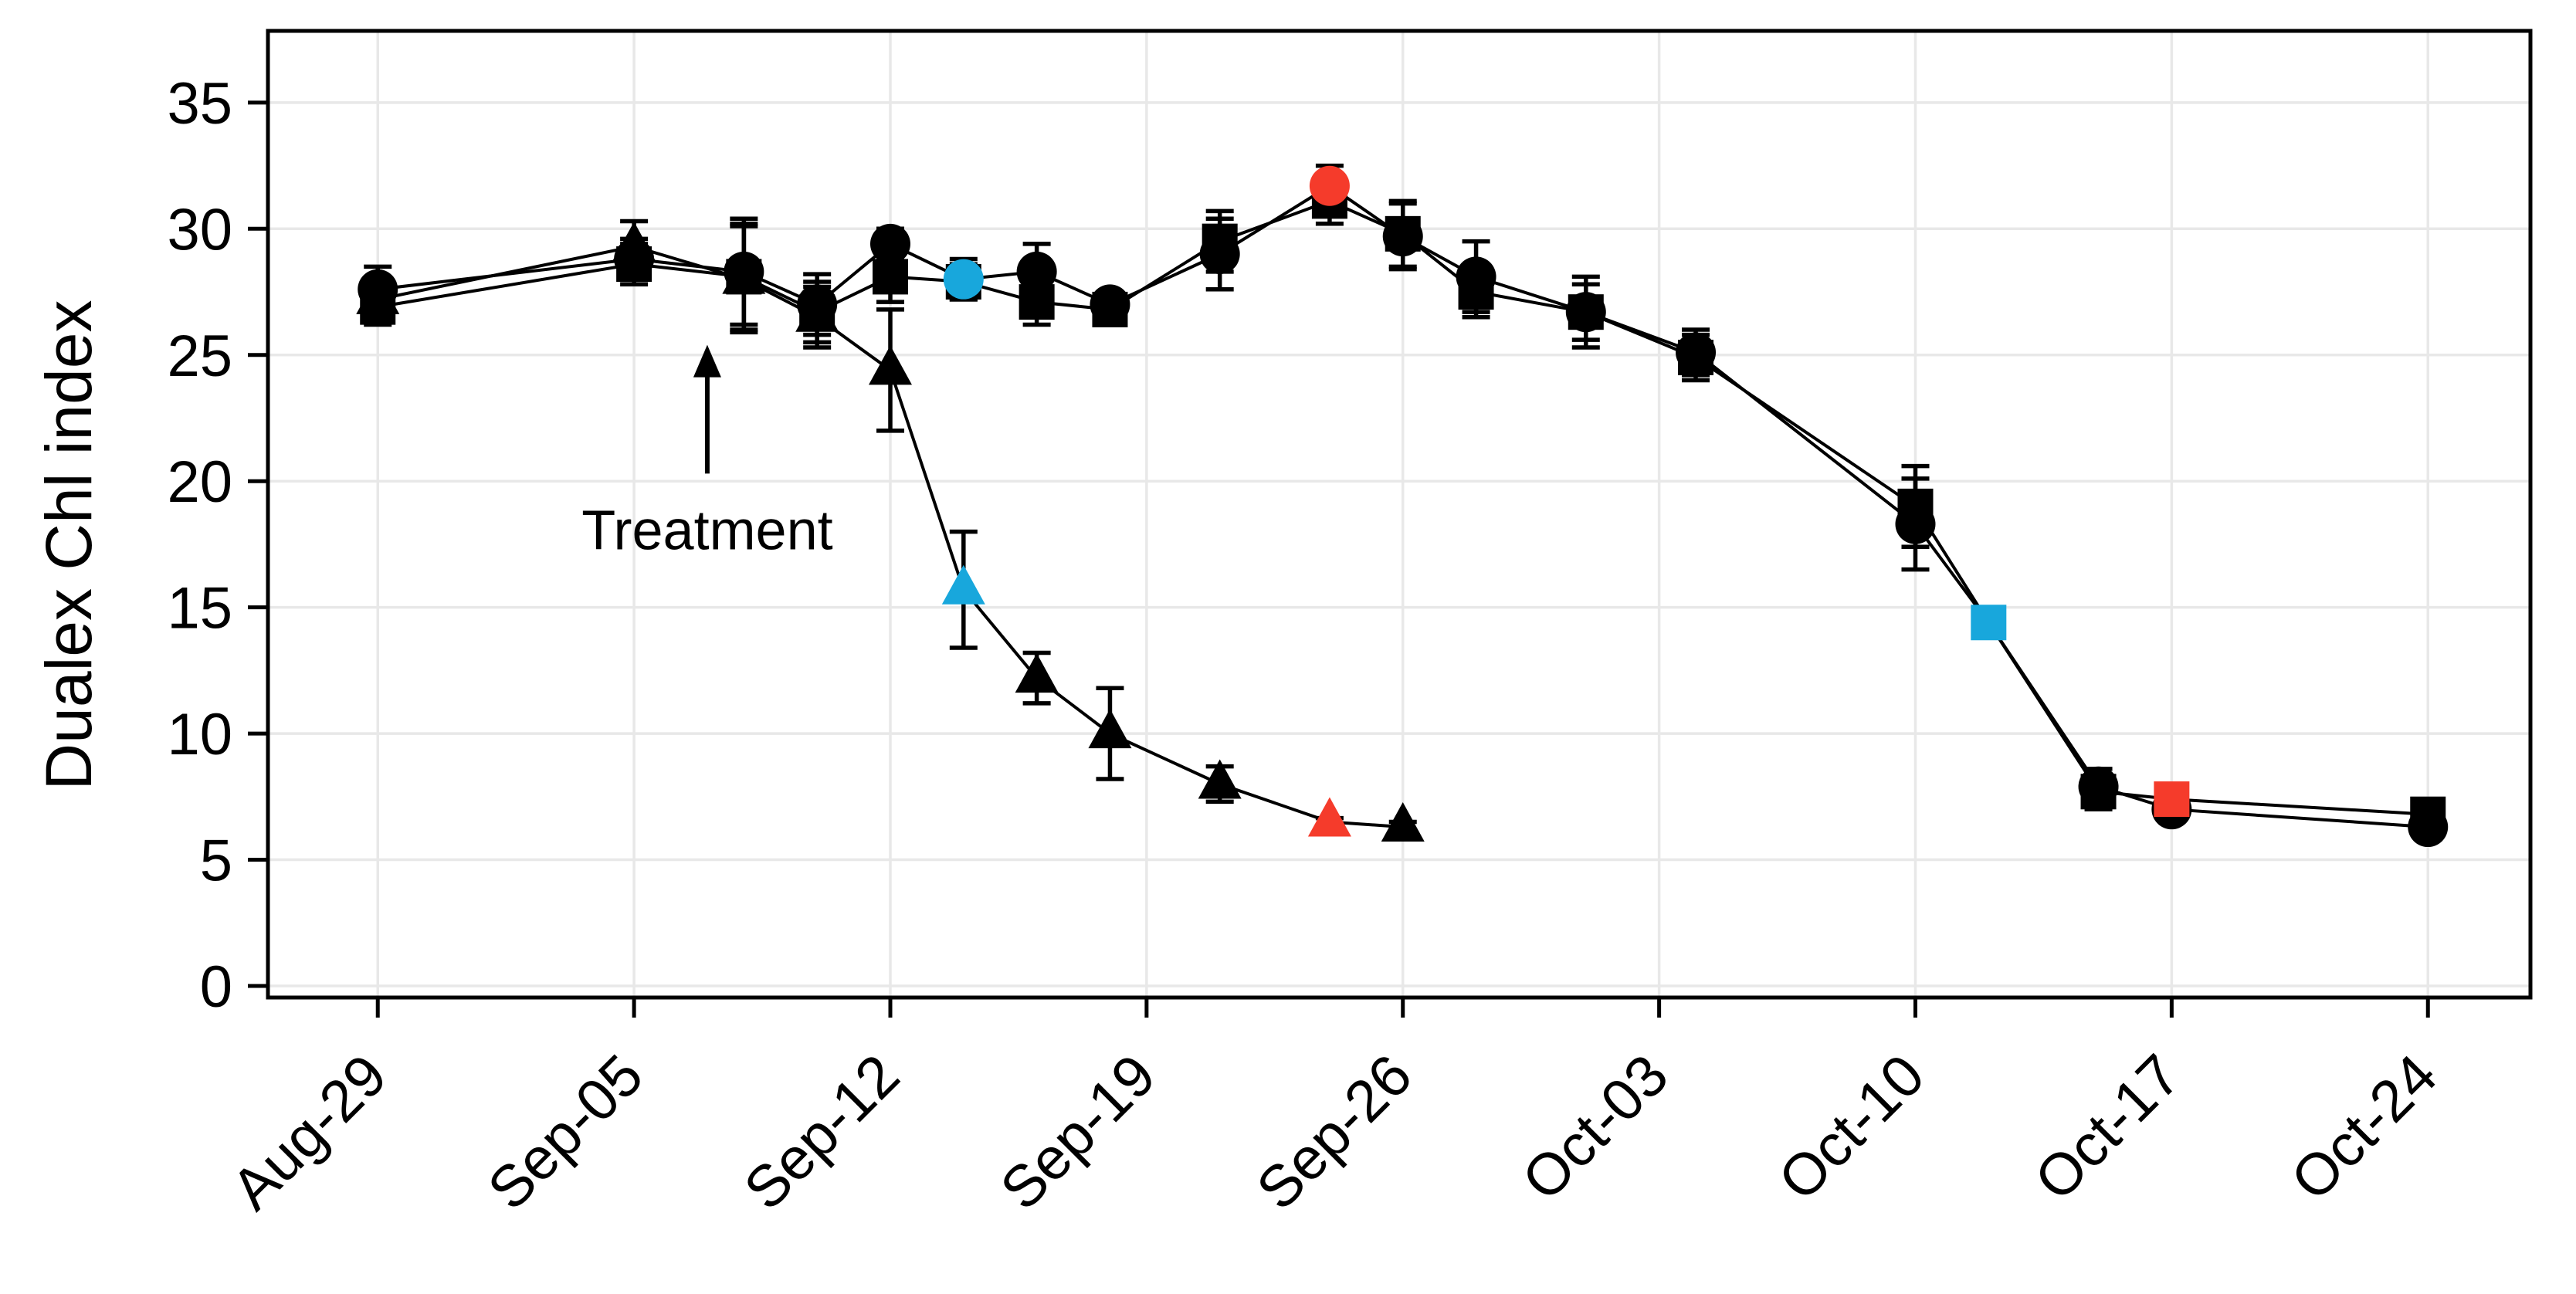 The height and width of the screenshot is (1294, 2576). What do you see at coordinates (566, 1132) in the screenshot?
I see `x-tick-label: Sep-05` at bounding box center [566, 1132].